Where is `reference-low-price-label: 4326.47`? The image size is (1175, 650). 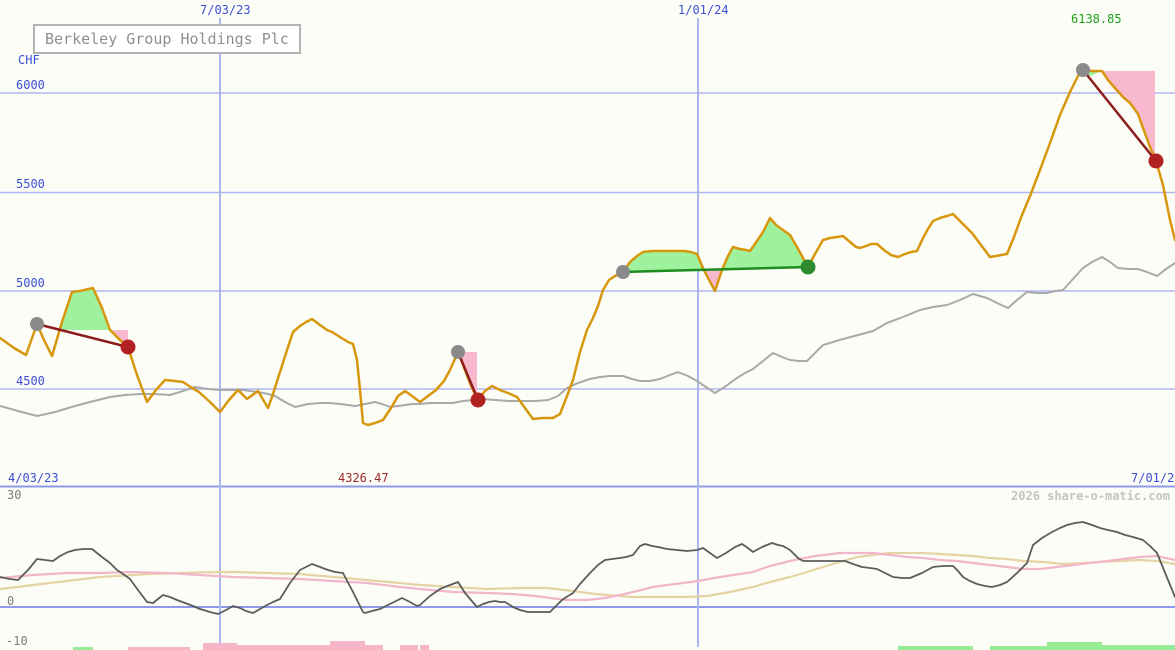 reference-low-price-label: 4326.47 is located at coordinates (363, 478).